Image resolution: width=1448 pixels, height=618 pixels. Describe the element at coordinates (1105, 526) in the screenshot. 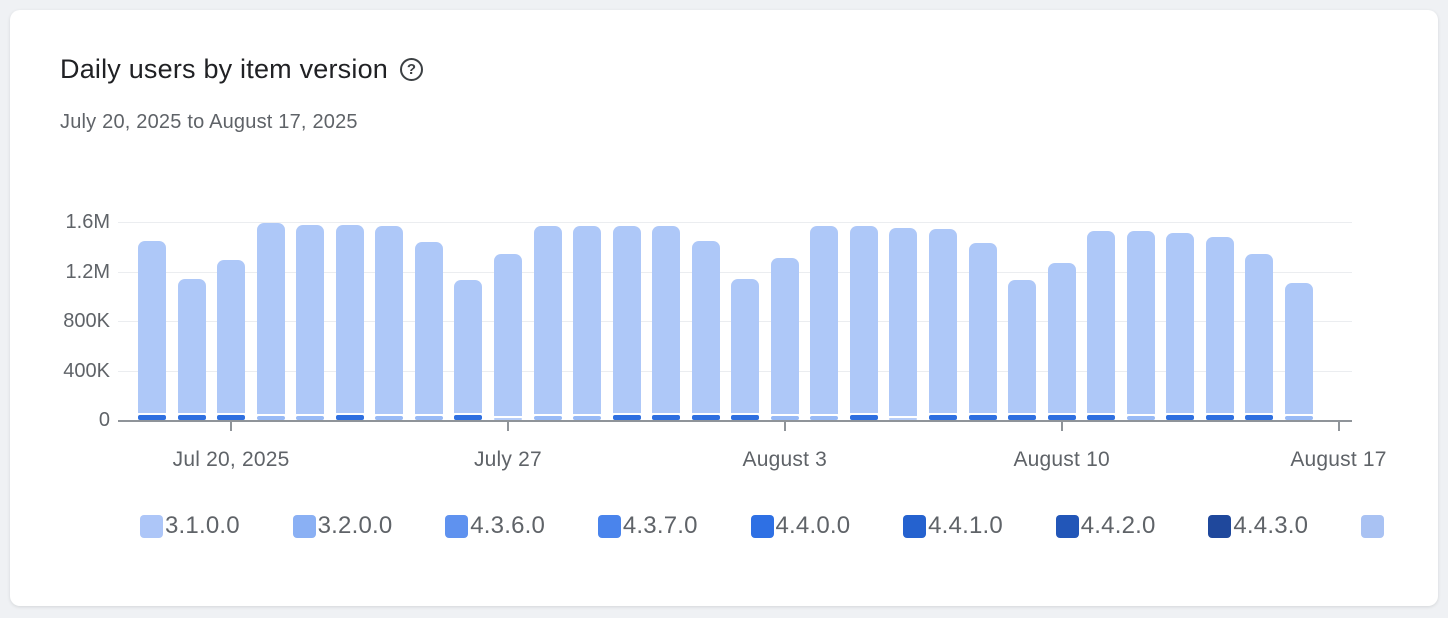

I see `legend-item-4.4.2.0: 4.4.2.0` at that location.